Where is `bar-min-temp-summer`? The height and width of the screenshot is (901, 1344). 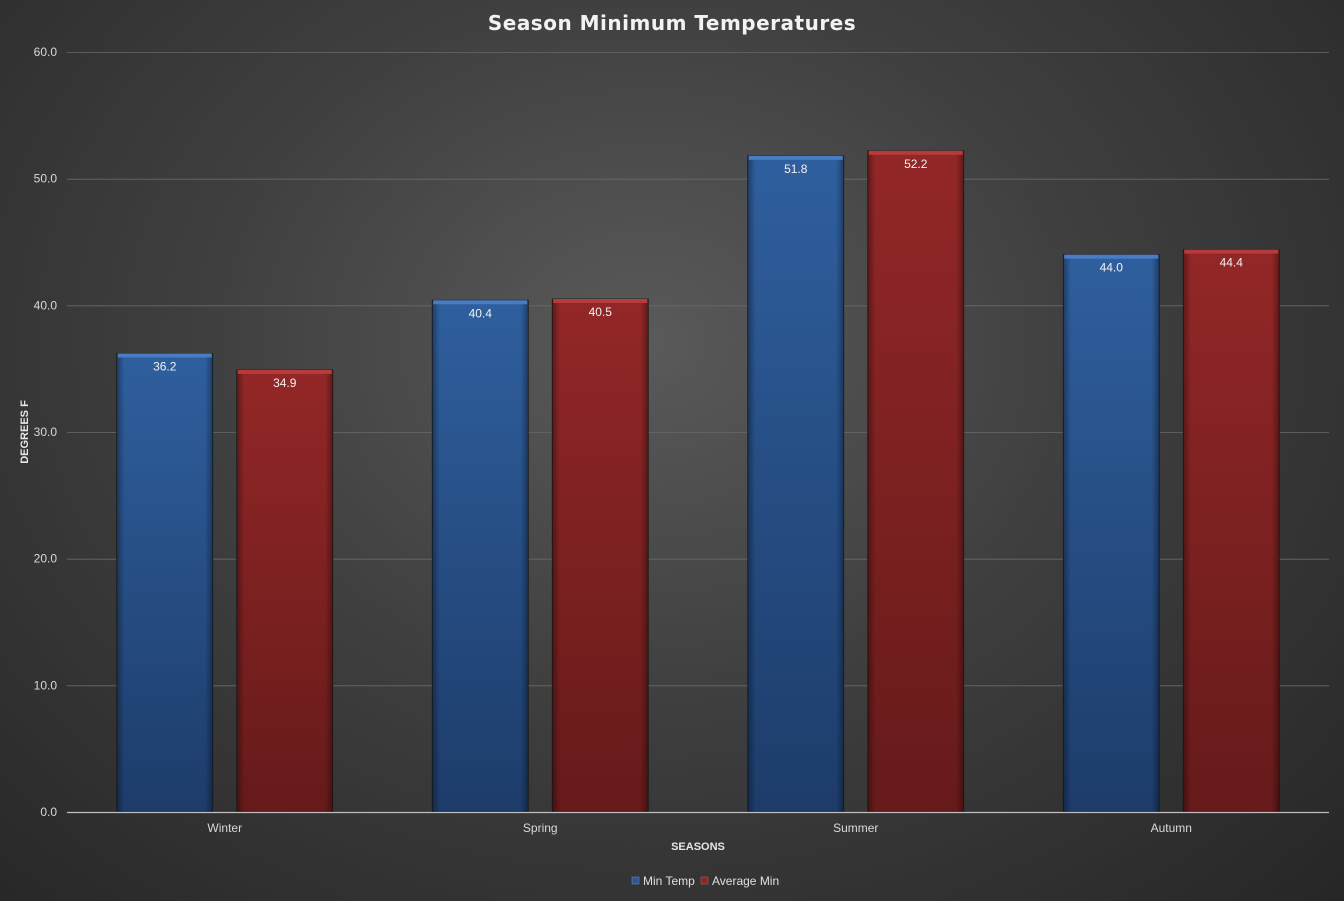 bar-min-temp-summer is located at coordinates (796, 484).